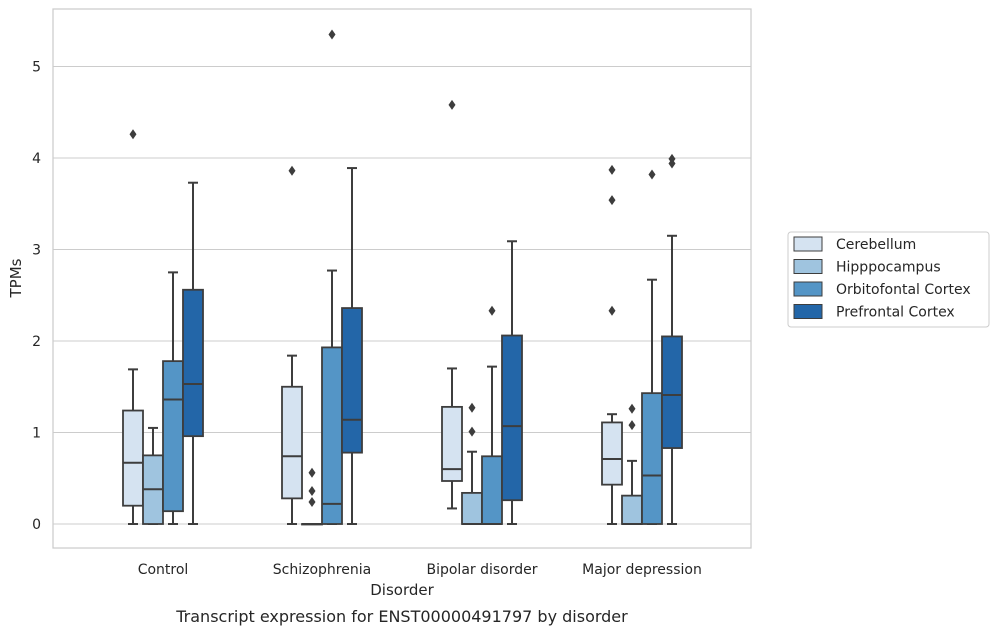 This screenshot has height=634, width=999. Describe the element at coordinates (322, 570) in the screenshot. I see `x-tick-label: Schizophrenia` at that location.